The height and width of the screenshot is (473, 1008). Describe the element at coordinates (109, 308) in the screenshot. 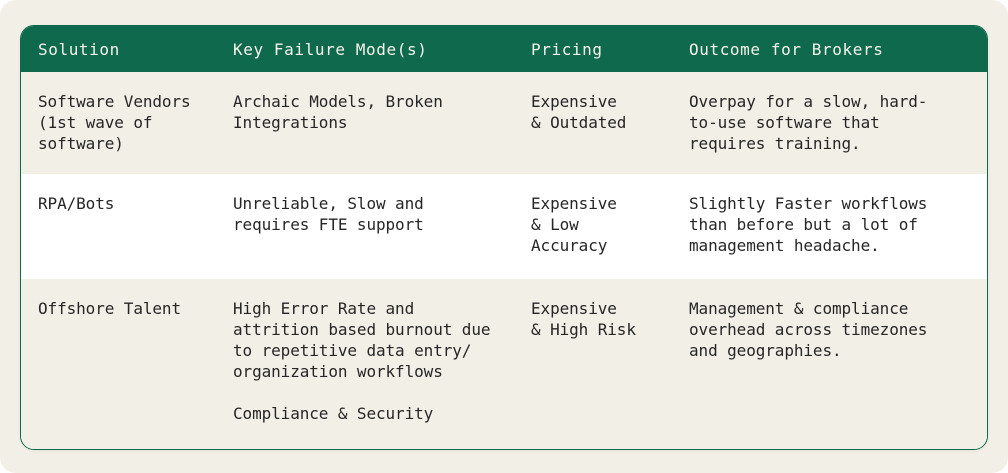

I see `cell-solution: Offshore Talent` at that location.